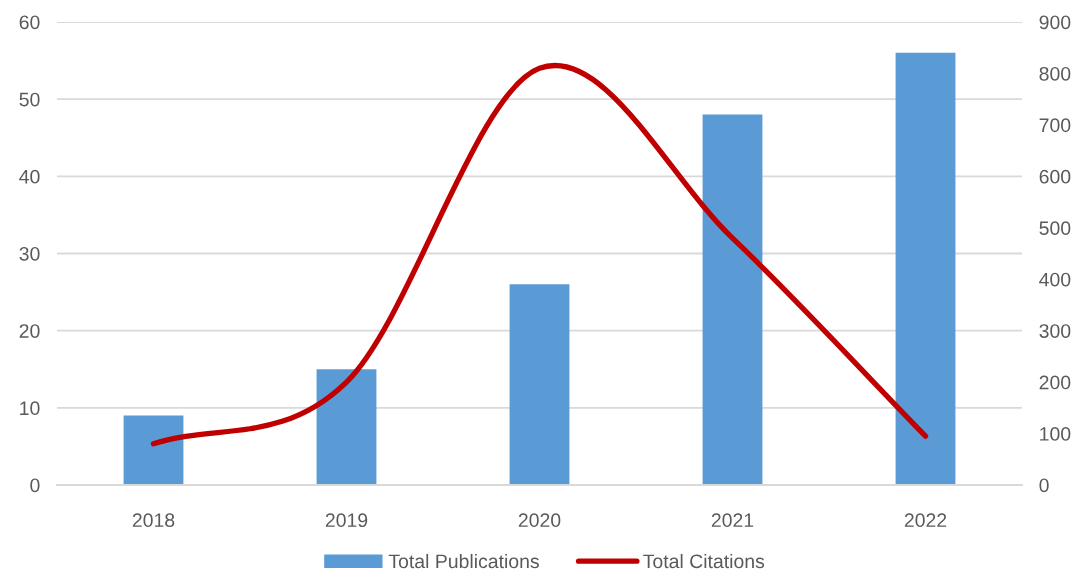  Describe the element at coordinates (29, 253) in the screenshot. I see `y-tick-label: 30` at that location.